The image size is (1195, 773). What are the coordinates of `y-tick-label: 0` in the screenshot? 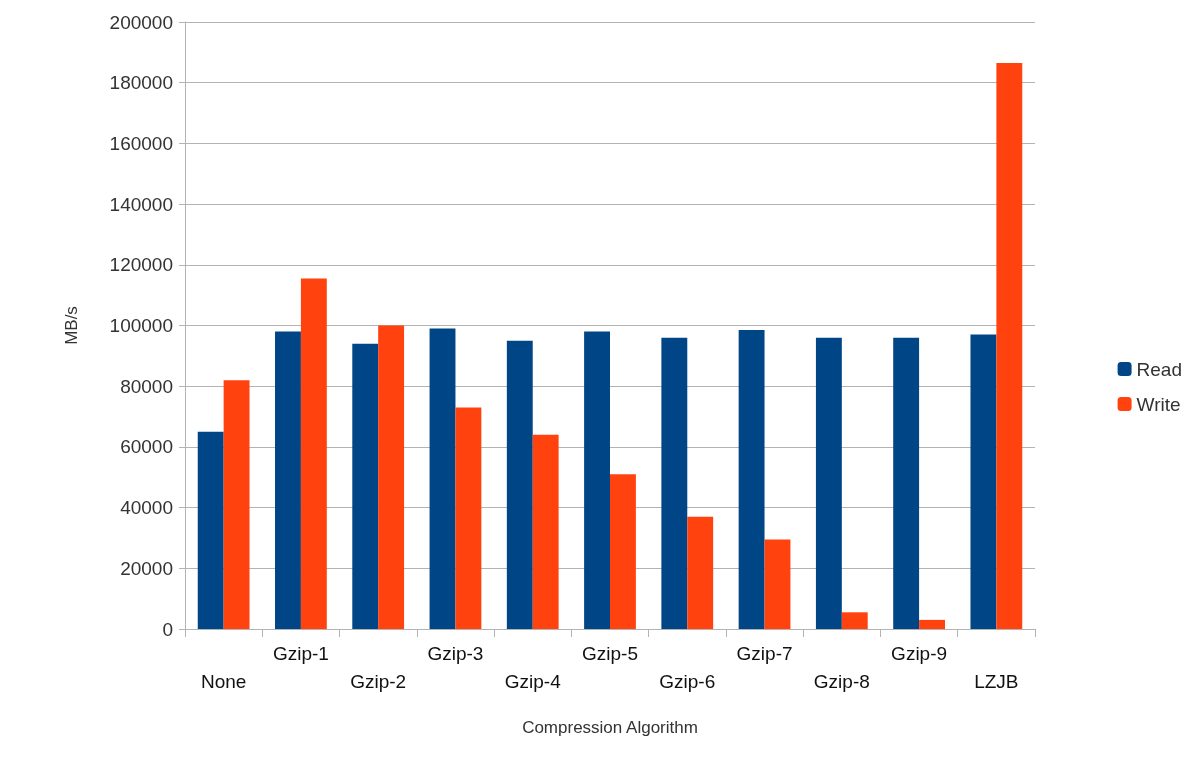 It's located at (167, 629).